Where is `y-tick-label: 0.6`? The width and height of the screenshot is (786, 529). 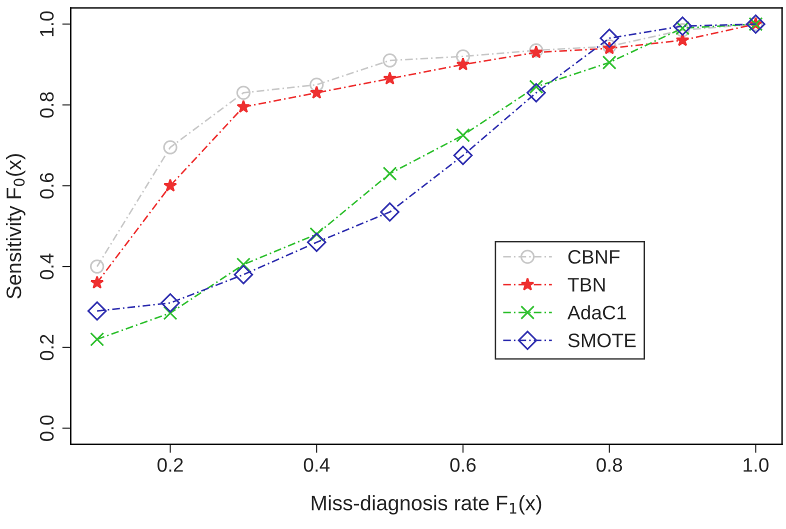 y-tick-label: 0.6 is located at coordinates (47, 185).